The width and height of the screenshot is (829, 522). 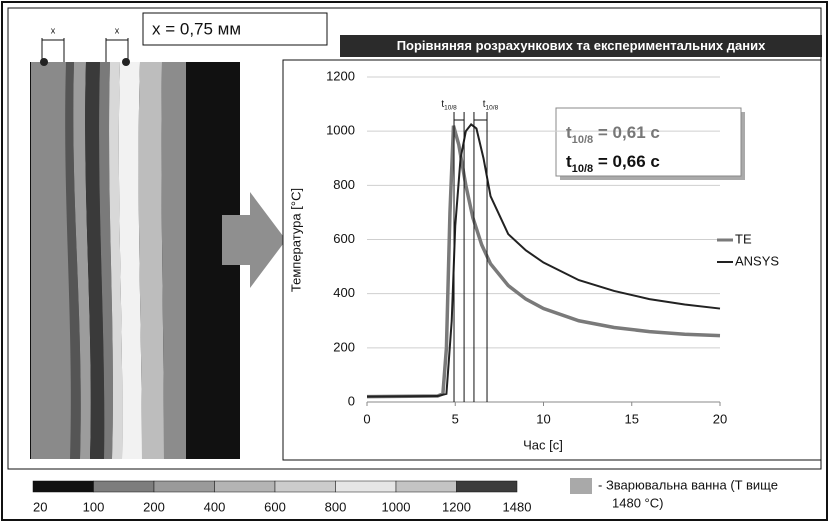 I want to click on annotation: t10/8 = 0,66 с, so click(x=613, y=163).